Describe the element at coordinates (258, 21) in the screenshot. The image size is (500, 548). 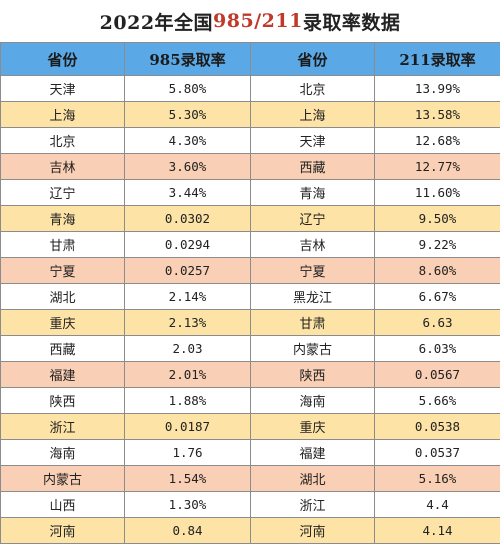
I see `title-highlight: 985/211` at that location.